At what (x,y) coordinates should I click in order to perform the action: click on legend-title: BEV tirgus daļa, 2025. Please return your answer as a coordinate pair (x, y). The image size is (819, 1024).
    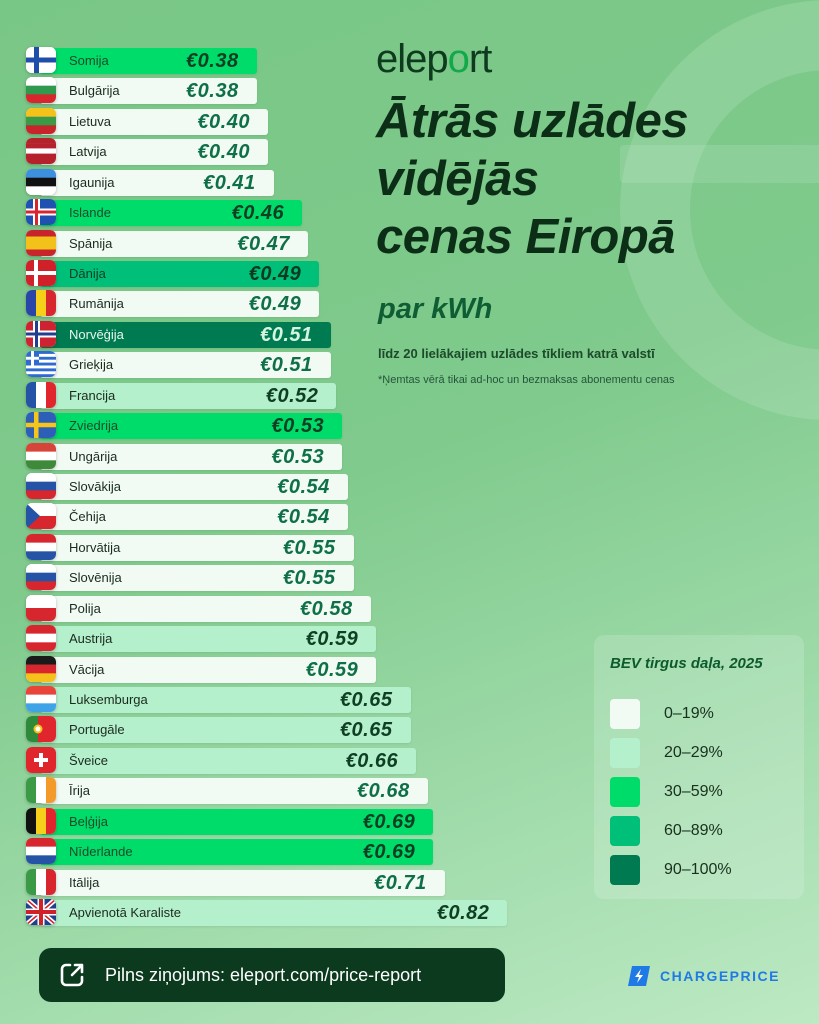
    Looking at the image, I should click on (686, 663).